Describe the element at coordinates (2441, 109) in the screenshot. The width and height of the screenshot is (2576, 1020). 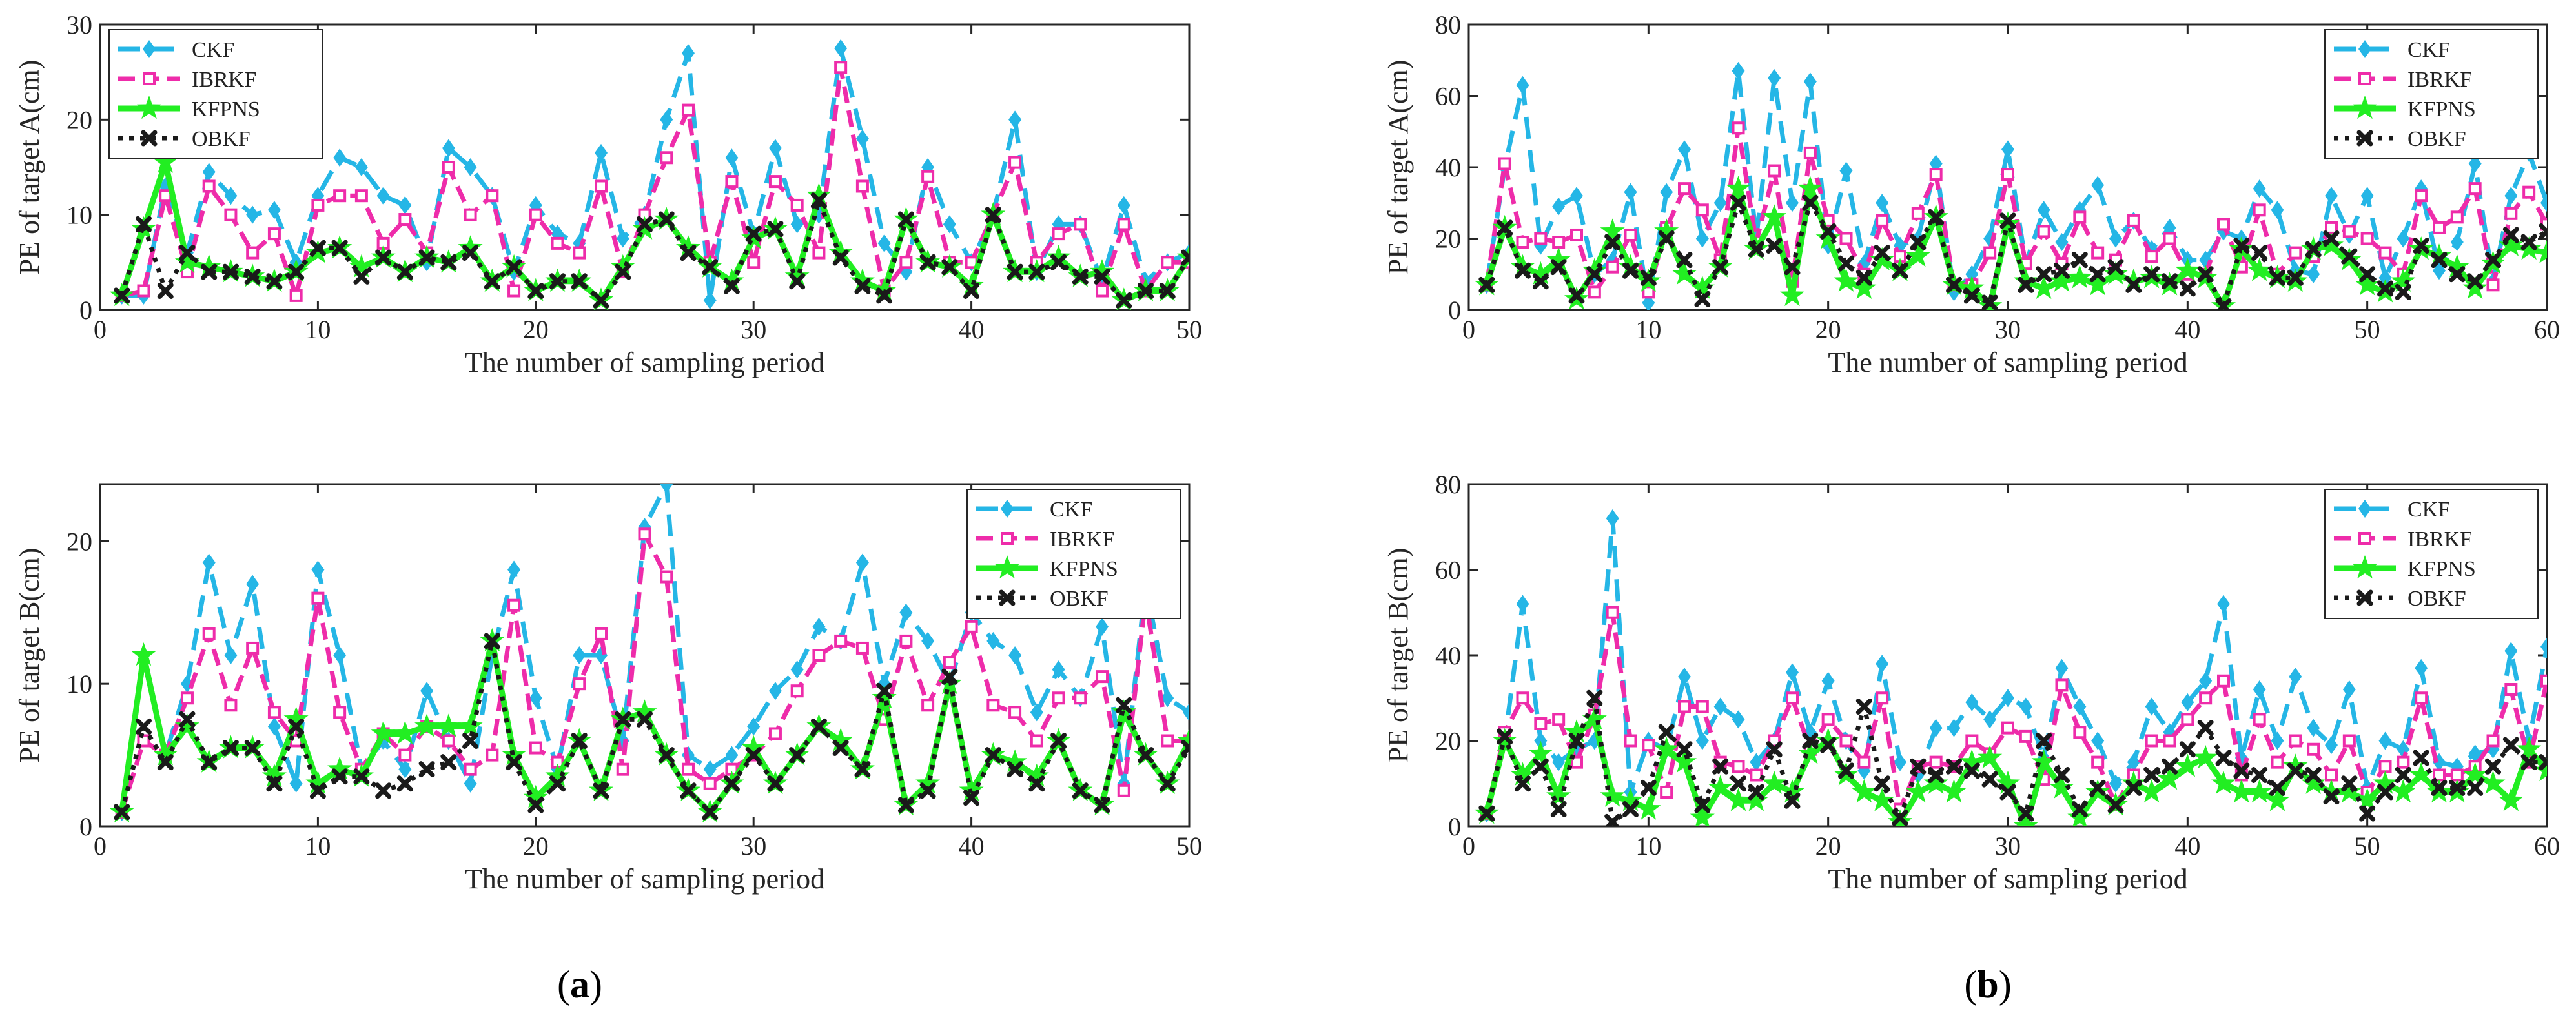
I see `legend-label-kfpns: KFPNS` at that location.